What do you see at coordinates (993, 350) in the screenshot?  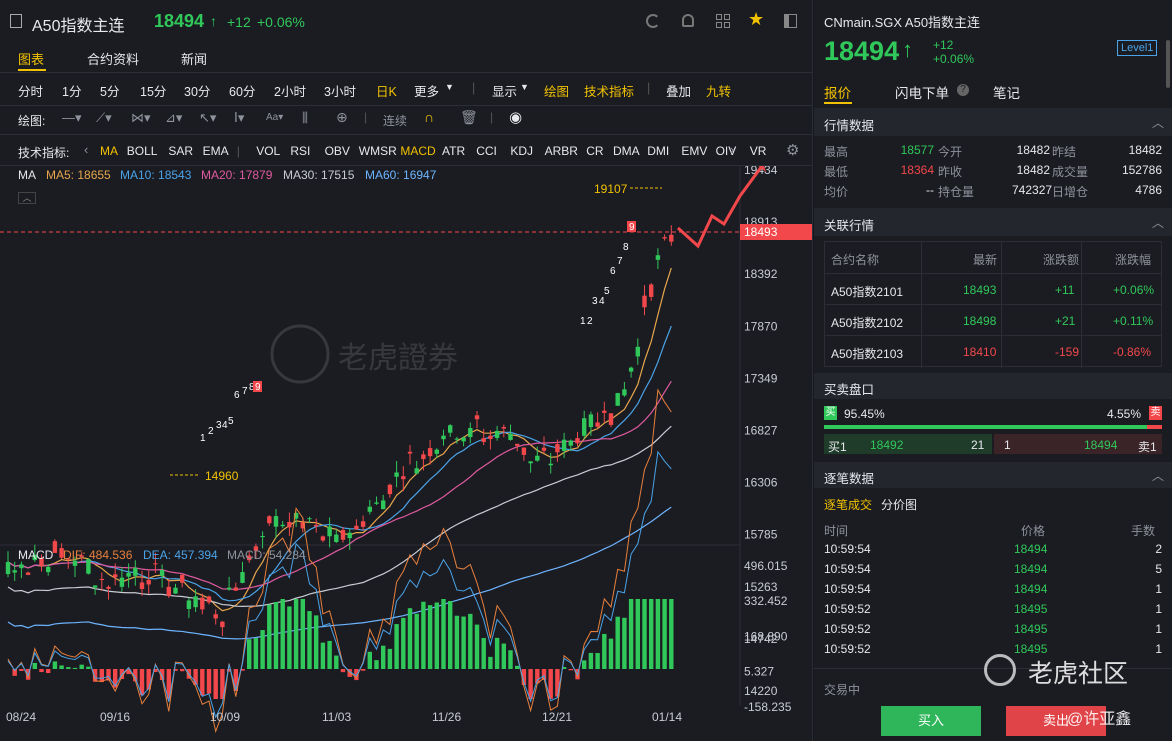 I see `related-row: A50指数2103 18410 -159 -0.86%` at bounding box center [993, 350].